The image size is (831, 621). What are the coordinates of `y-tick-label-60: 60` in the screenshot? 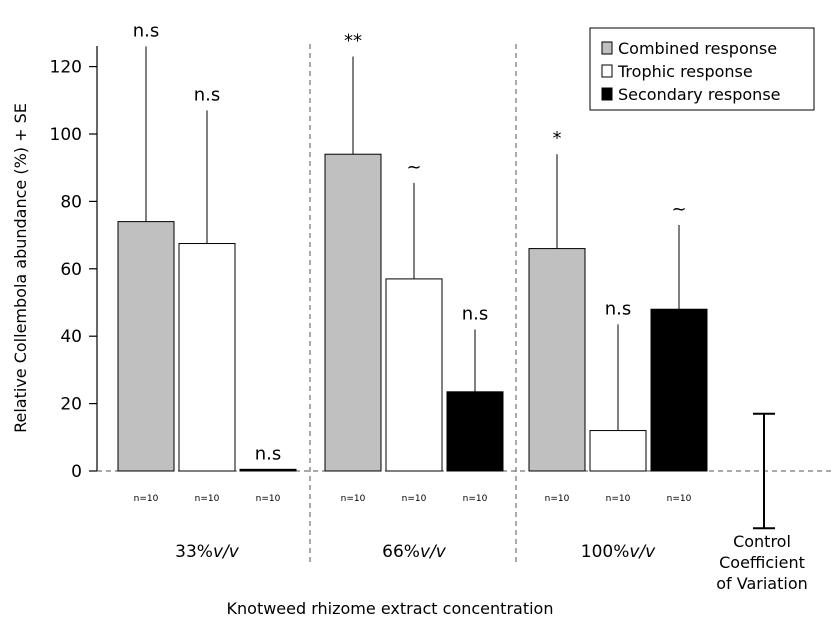 It's located at (71, 270).